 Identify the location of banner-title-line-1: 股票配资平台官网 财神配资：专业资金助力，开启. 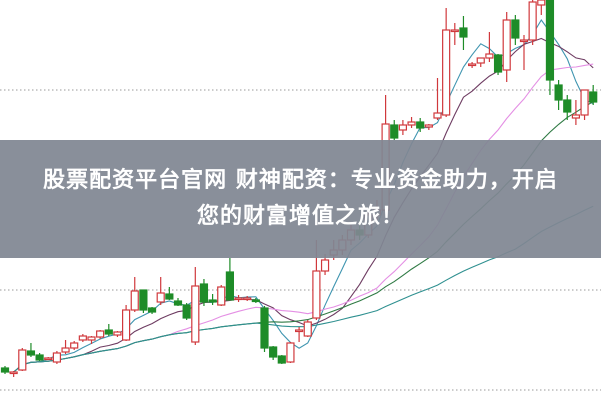
(300, 180).